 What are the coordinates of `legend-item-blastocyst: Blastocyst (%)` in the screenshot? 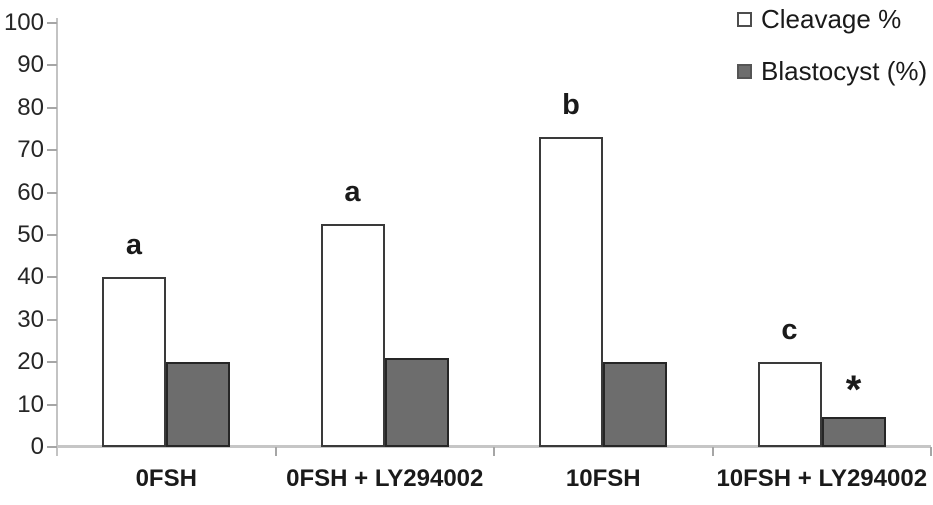 It's located at (832, 71).